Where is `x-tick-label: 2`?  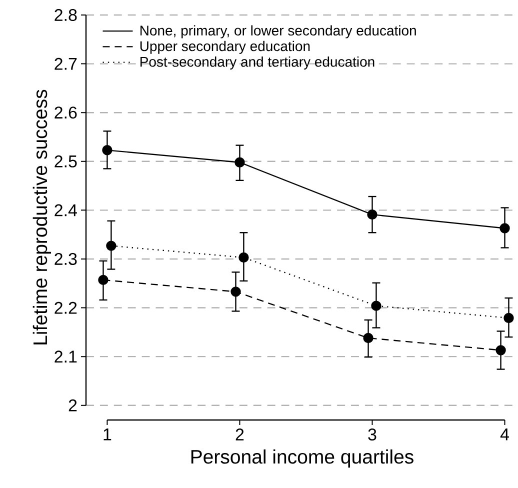 x-tick-label: 2 is located at coordinates (240, 434).